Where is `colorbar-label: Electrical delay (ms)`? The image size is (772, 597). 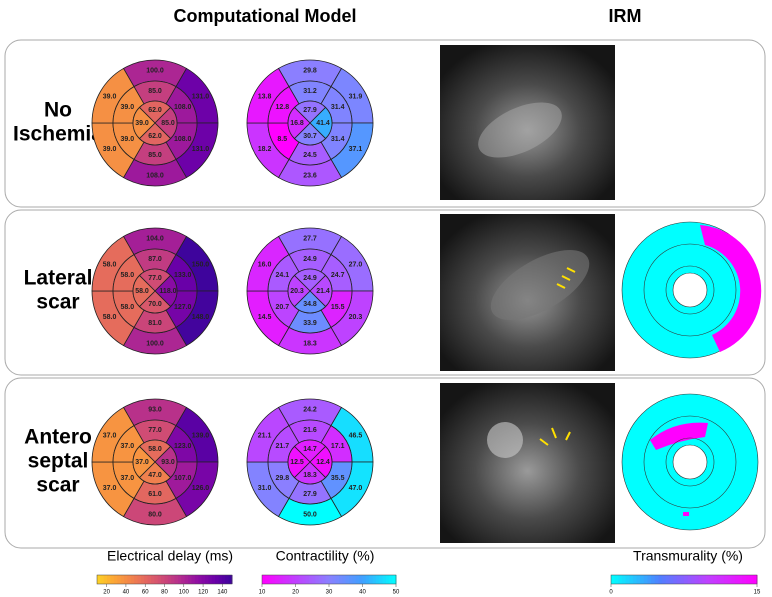
colorbar-label: Electrical delay (ms) is located at coordinates (170, 556).